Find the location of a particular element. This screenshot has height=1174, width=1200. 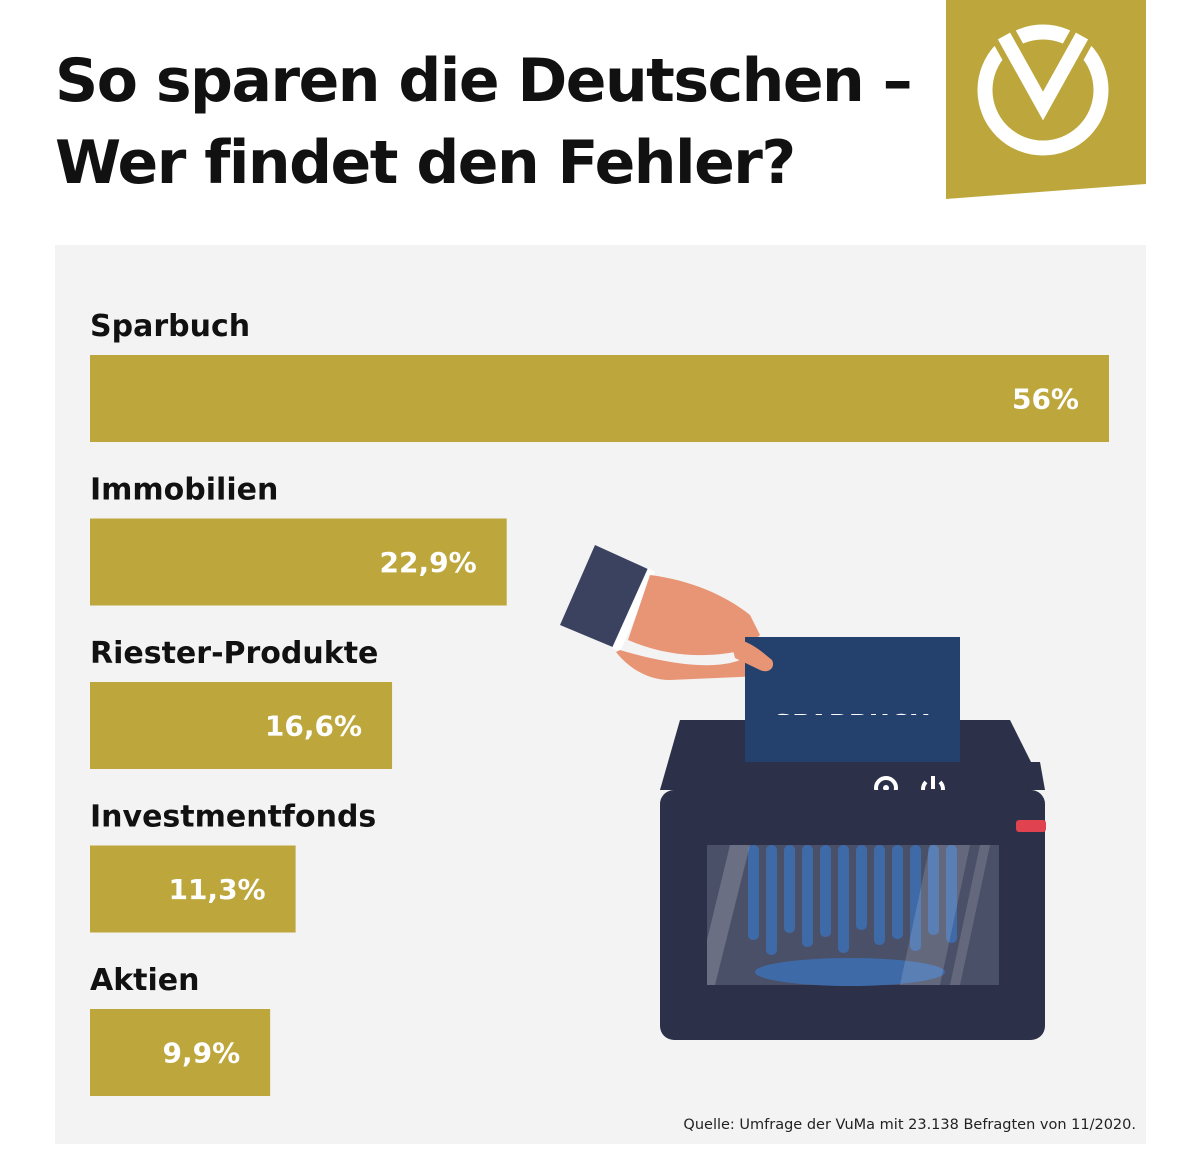

sparkasse-logo is located at coordinates (1046, 99).